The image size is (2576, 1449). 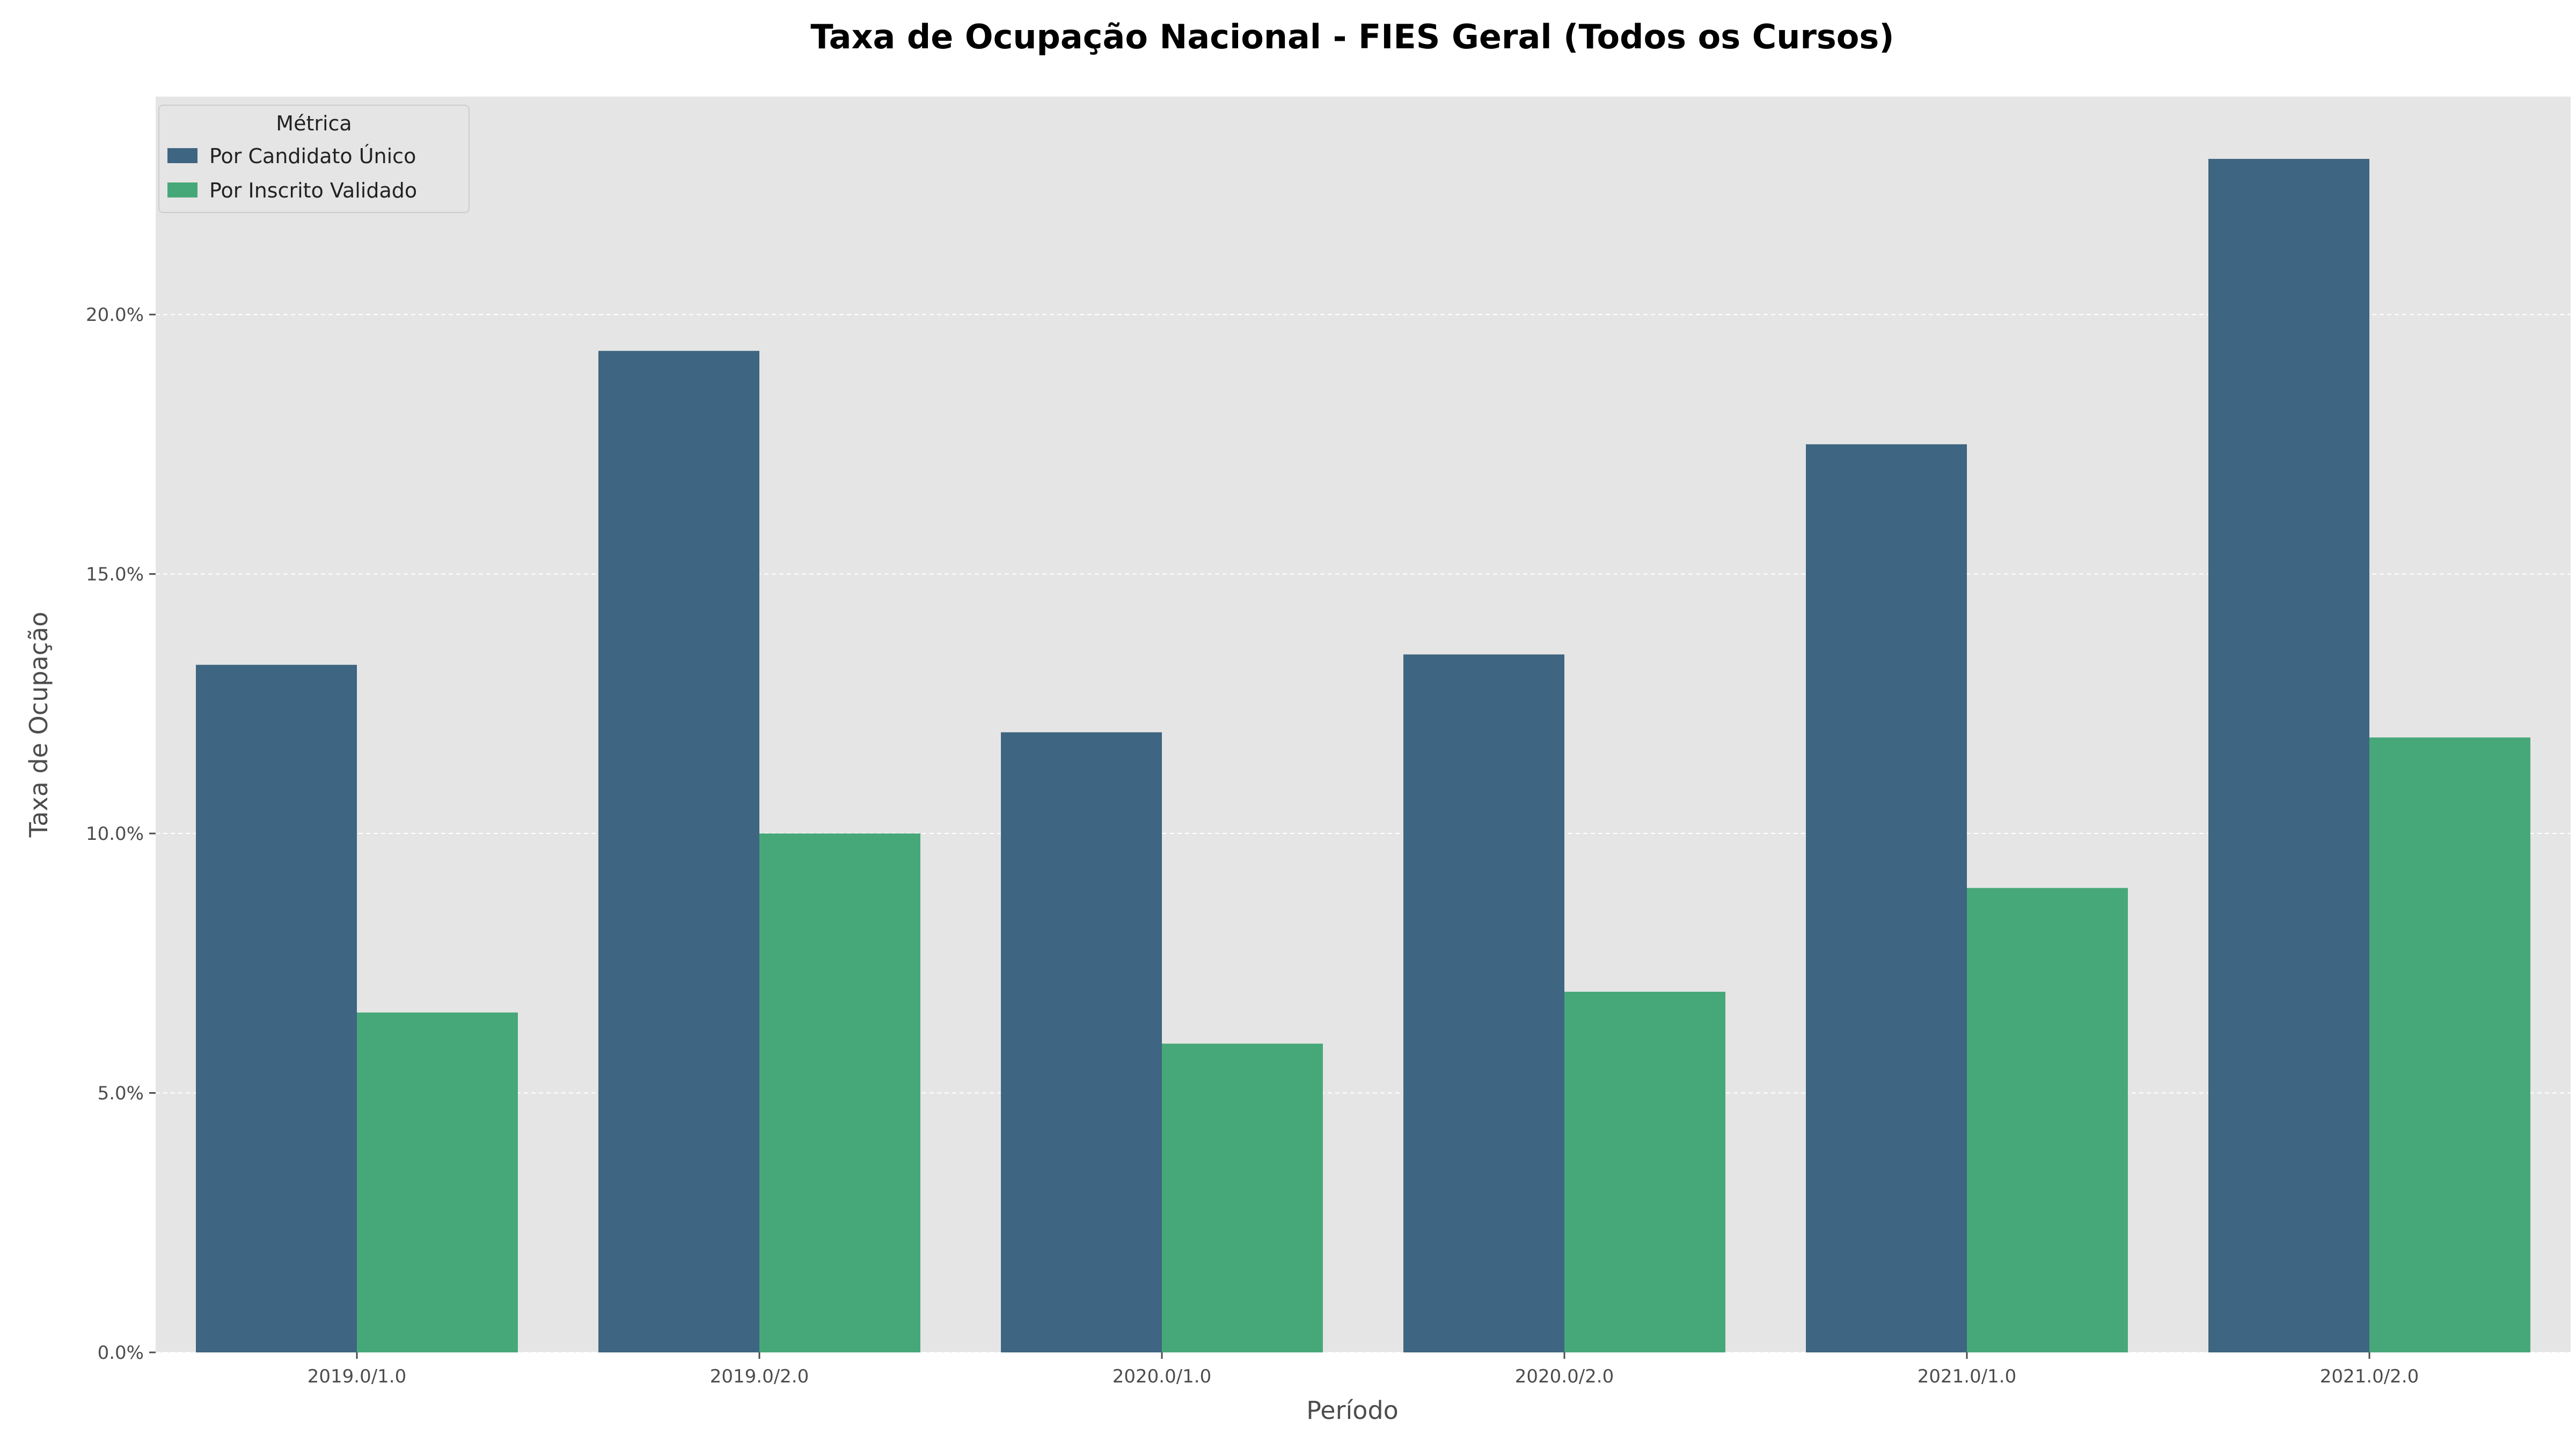 I want to click on x-tick-label: 2019.0/2.0, so click(x=759, y=1376).